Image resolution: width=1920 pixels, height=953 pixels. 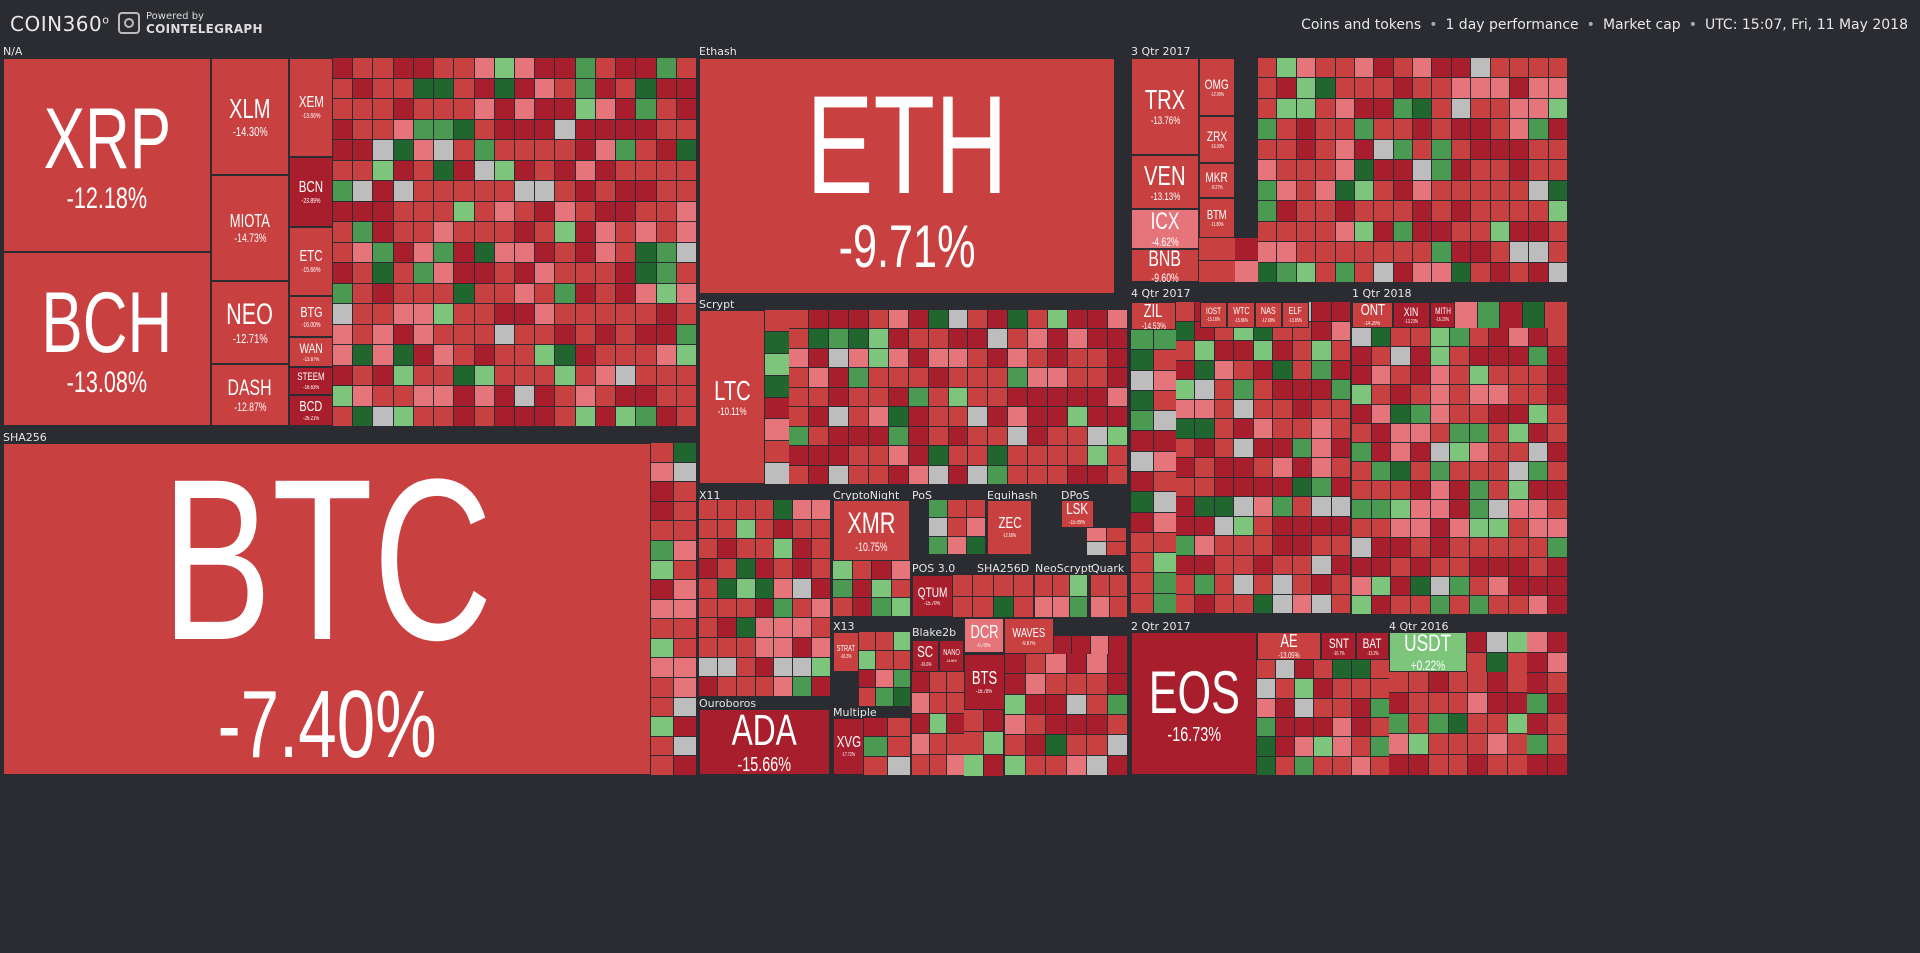 What do you see at coordinates (250, 116) in the screenshot?
I see `coin-tile-xlm: XLM -14.30%` at bounding box center [250, 116].